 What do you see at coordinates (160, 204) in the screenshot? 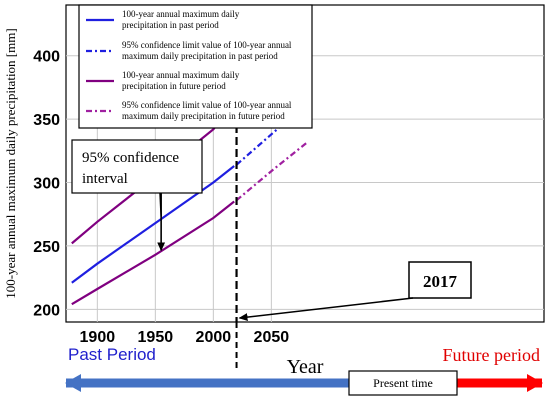
I see `ci-callout-line` at bounding box center [160, 204].